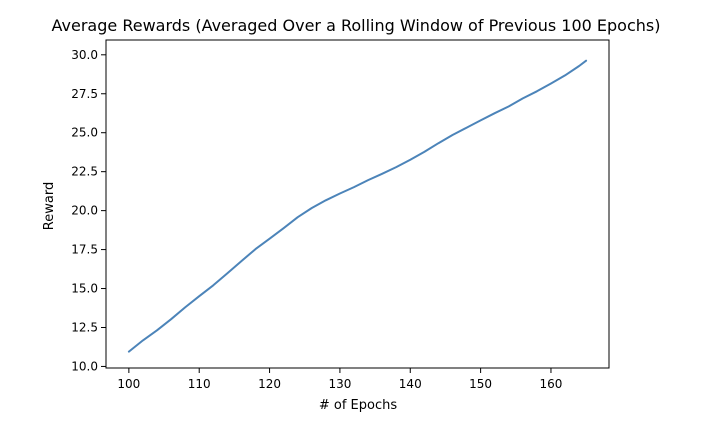 Image resolution: width=712 pixels, height=426 pixels. Describe the element at coordinates (84, 172) in the screenshot. I see `y-tick-label: 22.5` at that location.